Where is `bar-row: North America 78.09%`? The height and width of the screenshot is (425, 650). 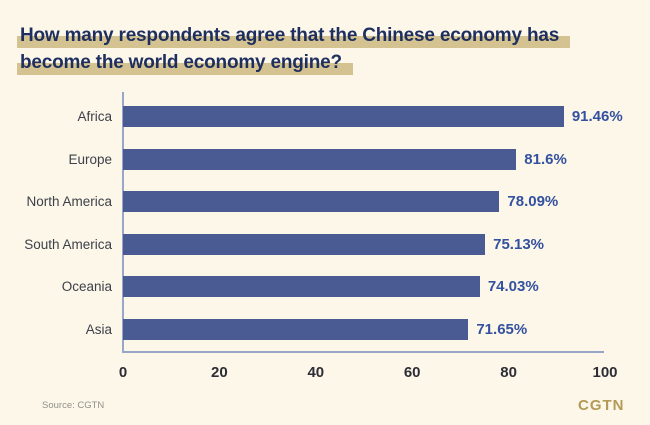 bar-row: North America 78.09% is located at coordinates (325, 201).